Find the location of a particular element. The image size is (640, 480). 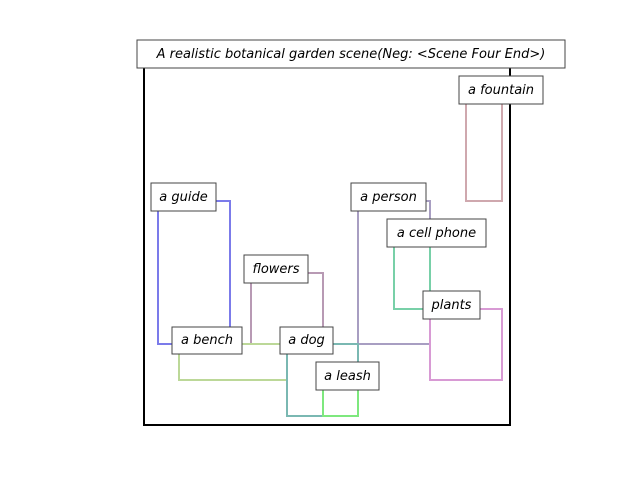

svg-text: a bench is located at coordinates (207, 340).